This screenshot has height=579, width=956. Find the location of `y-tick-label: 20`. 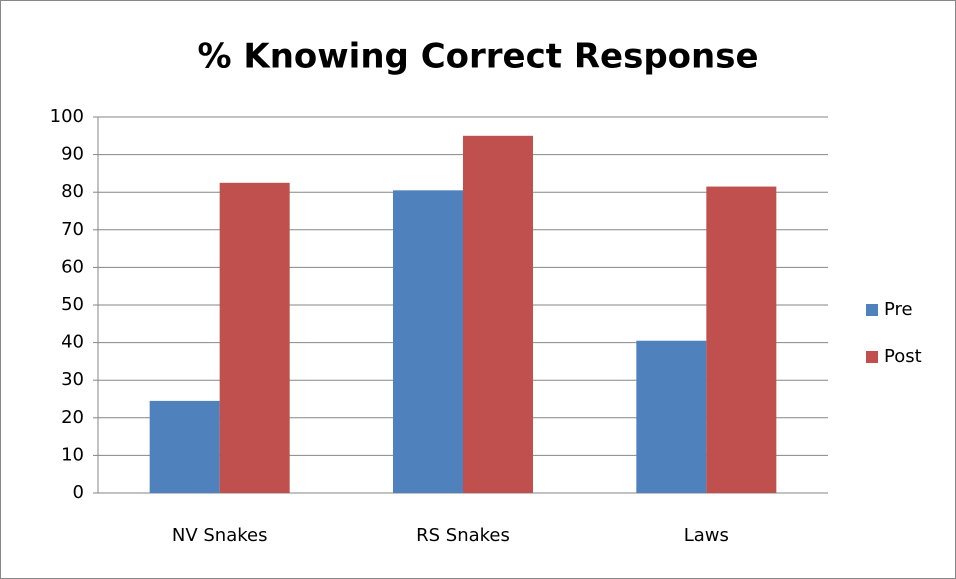

y-tick-label: 20 is located at coordinates (72, 417).